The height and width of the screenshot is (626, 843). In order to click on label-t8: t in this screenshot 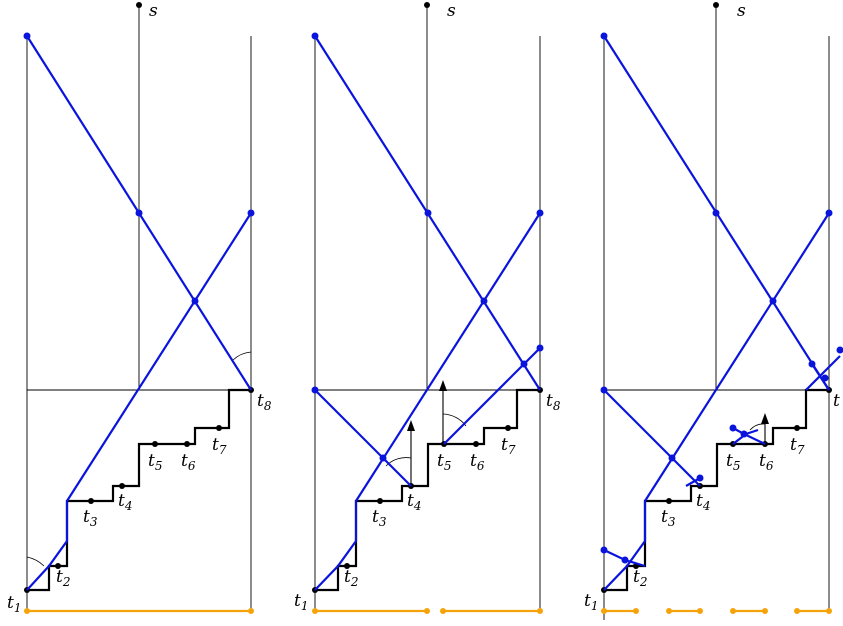, I will do `click(836, 401)`.